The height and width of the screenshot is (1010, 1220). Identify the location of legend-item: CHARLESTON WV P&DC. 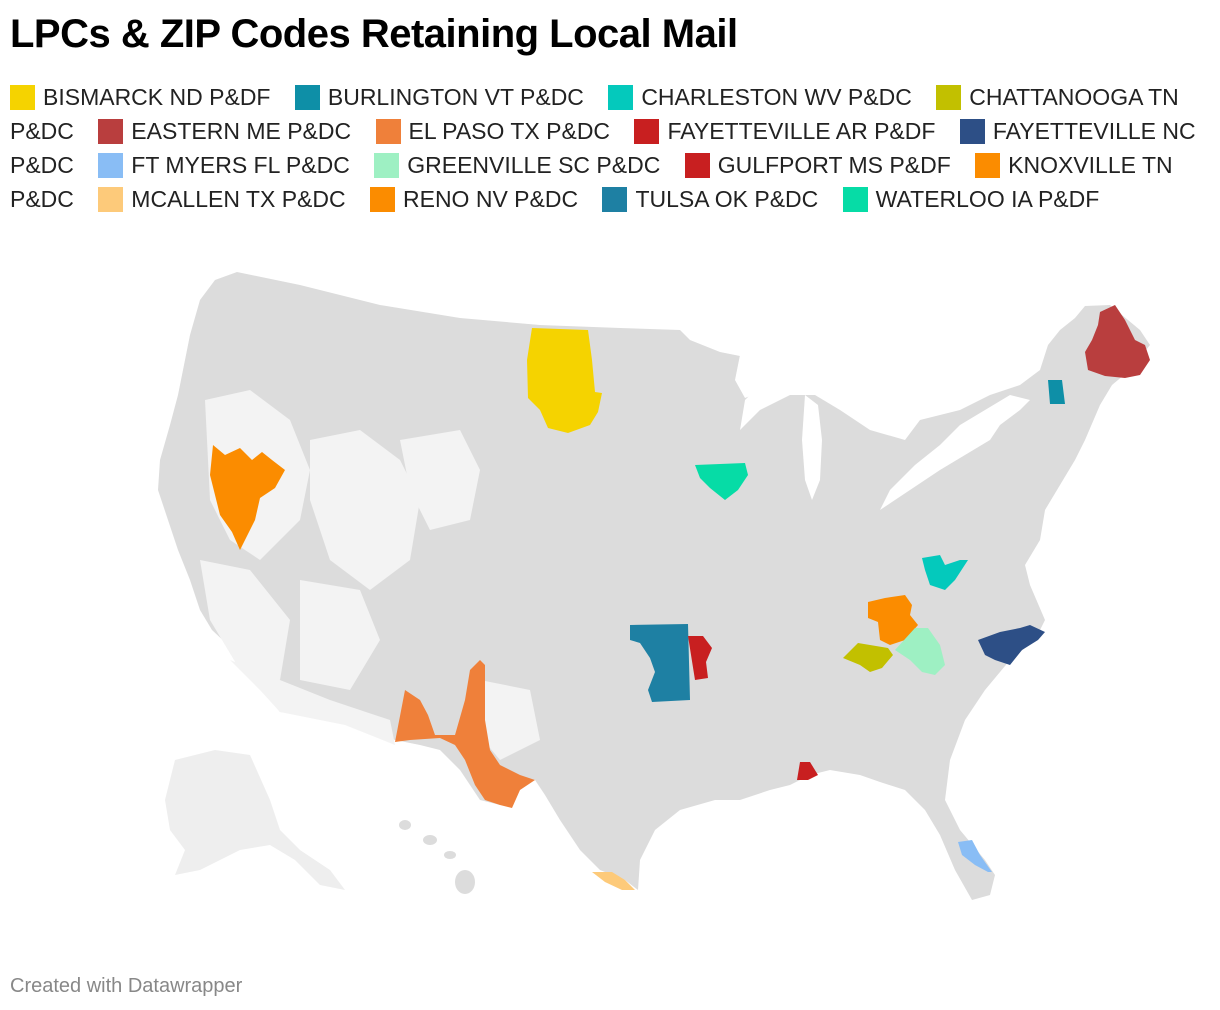
(760, 97).